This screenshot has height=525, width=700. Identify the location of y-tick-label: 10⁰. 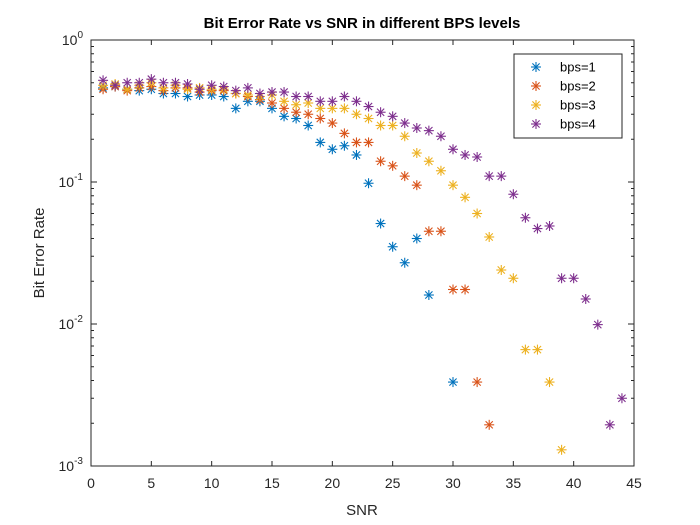
(73, 39).